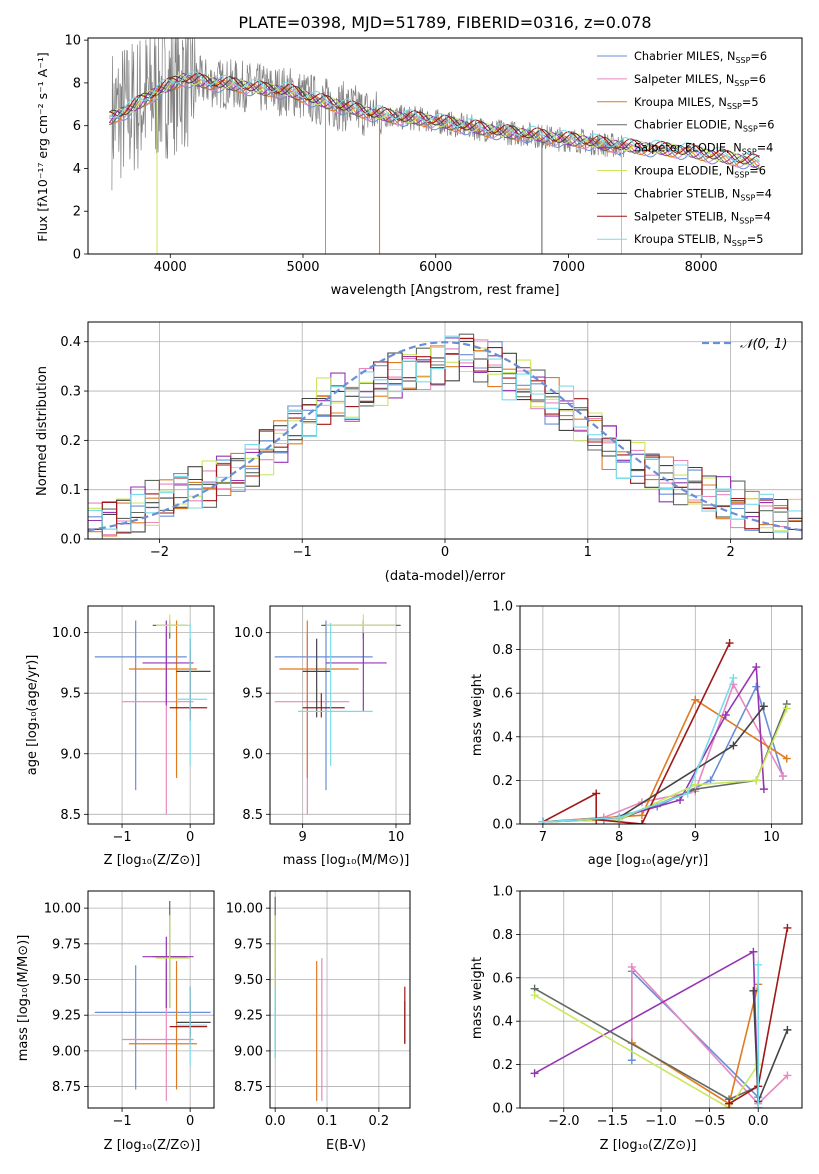  What do you see at coordinates (66, 1016) in the screenshot?
I see `tick-label-y: 9.25` at bounding box center [66, 1016].